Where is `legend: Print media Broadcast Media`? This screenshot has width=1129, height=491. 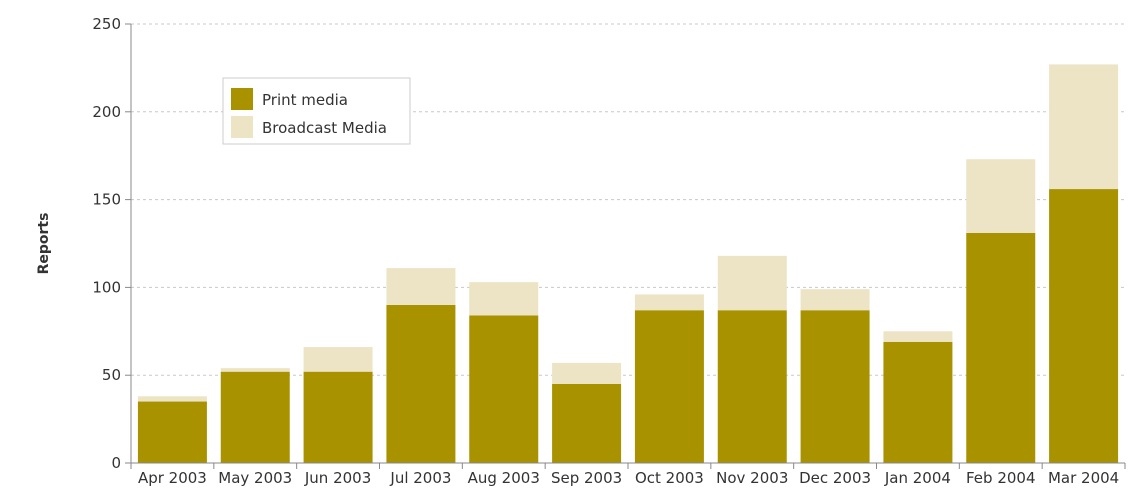
legend: Print media Broadcast Media is located at coordinates (316, 111).